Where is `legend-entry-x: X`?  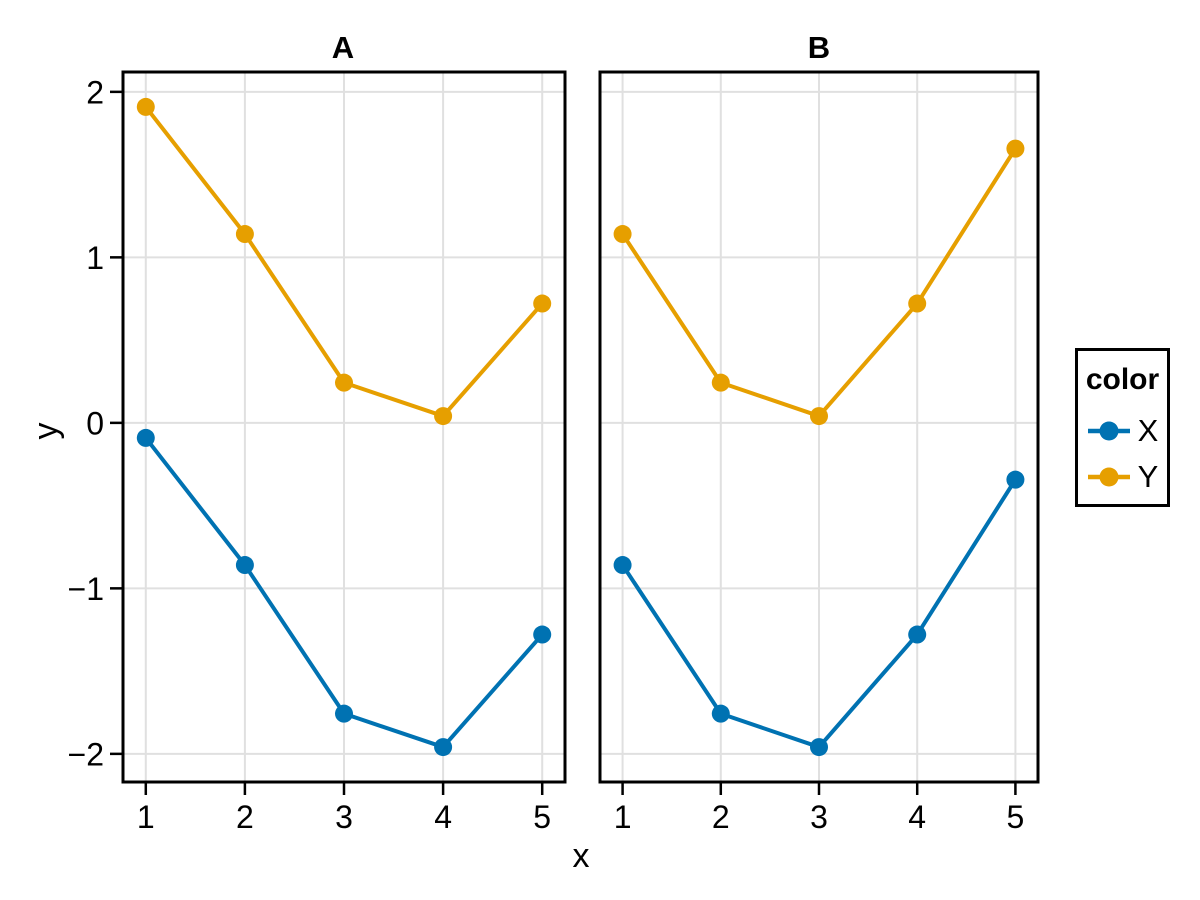 legend-entry-x: X is located at coordinates (1123, 430).